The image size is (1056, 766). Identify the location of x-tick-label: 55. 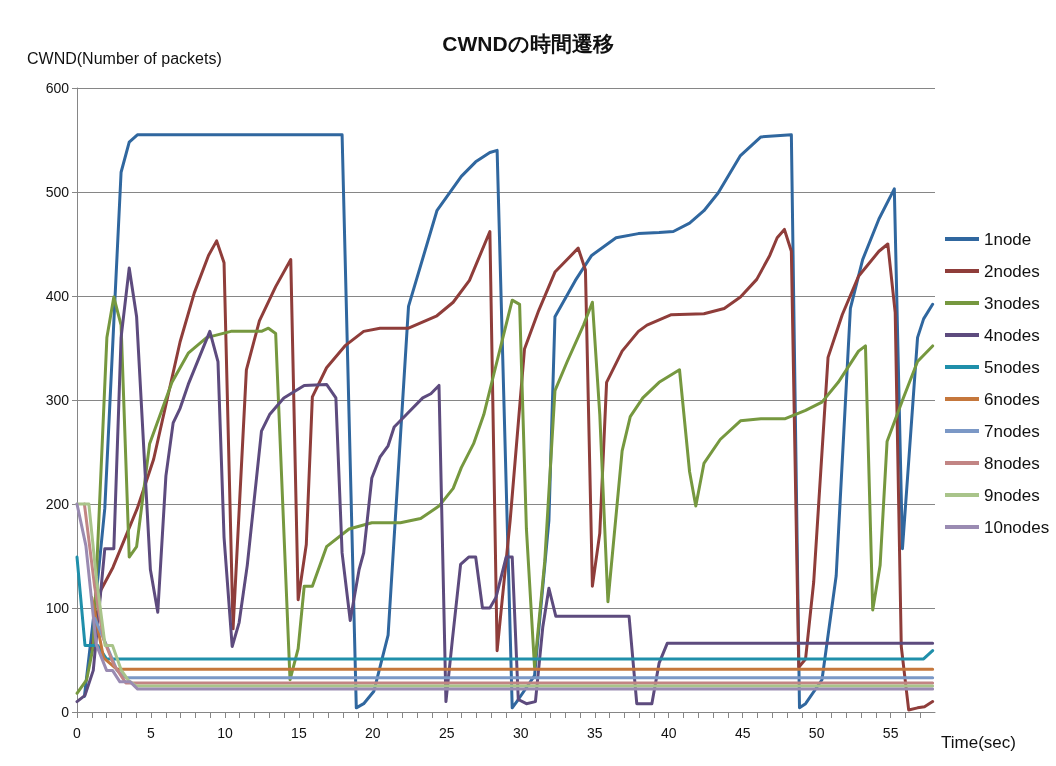
(890, 733).